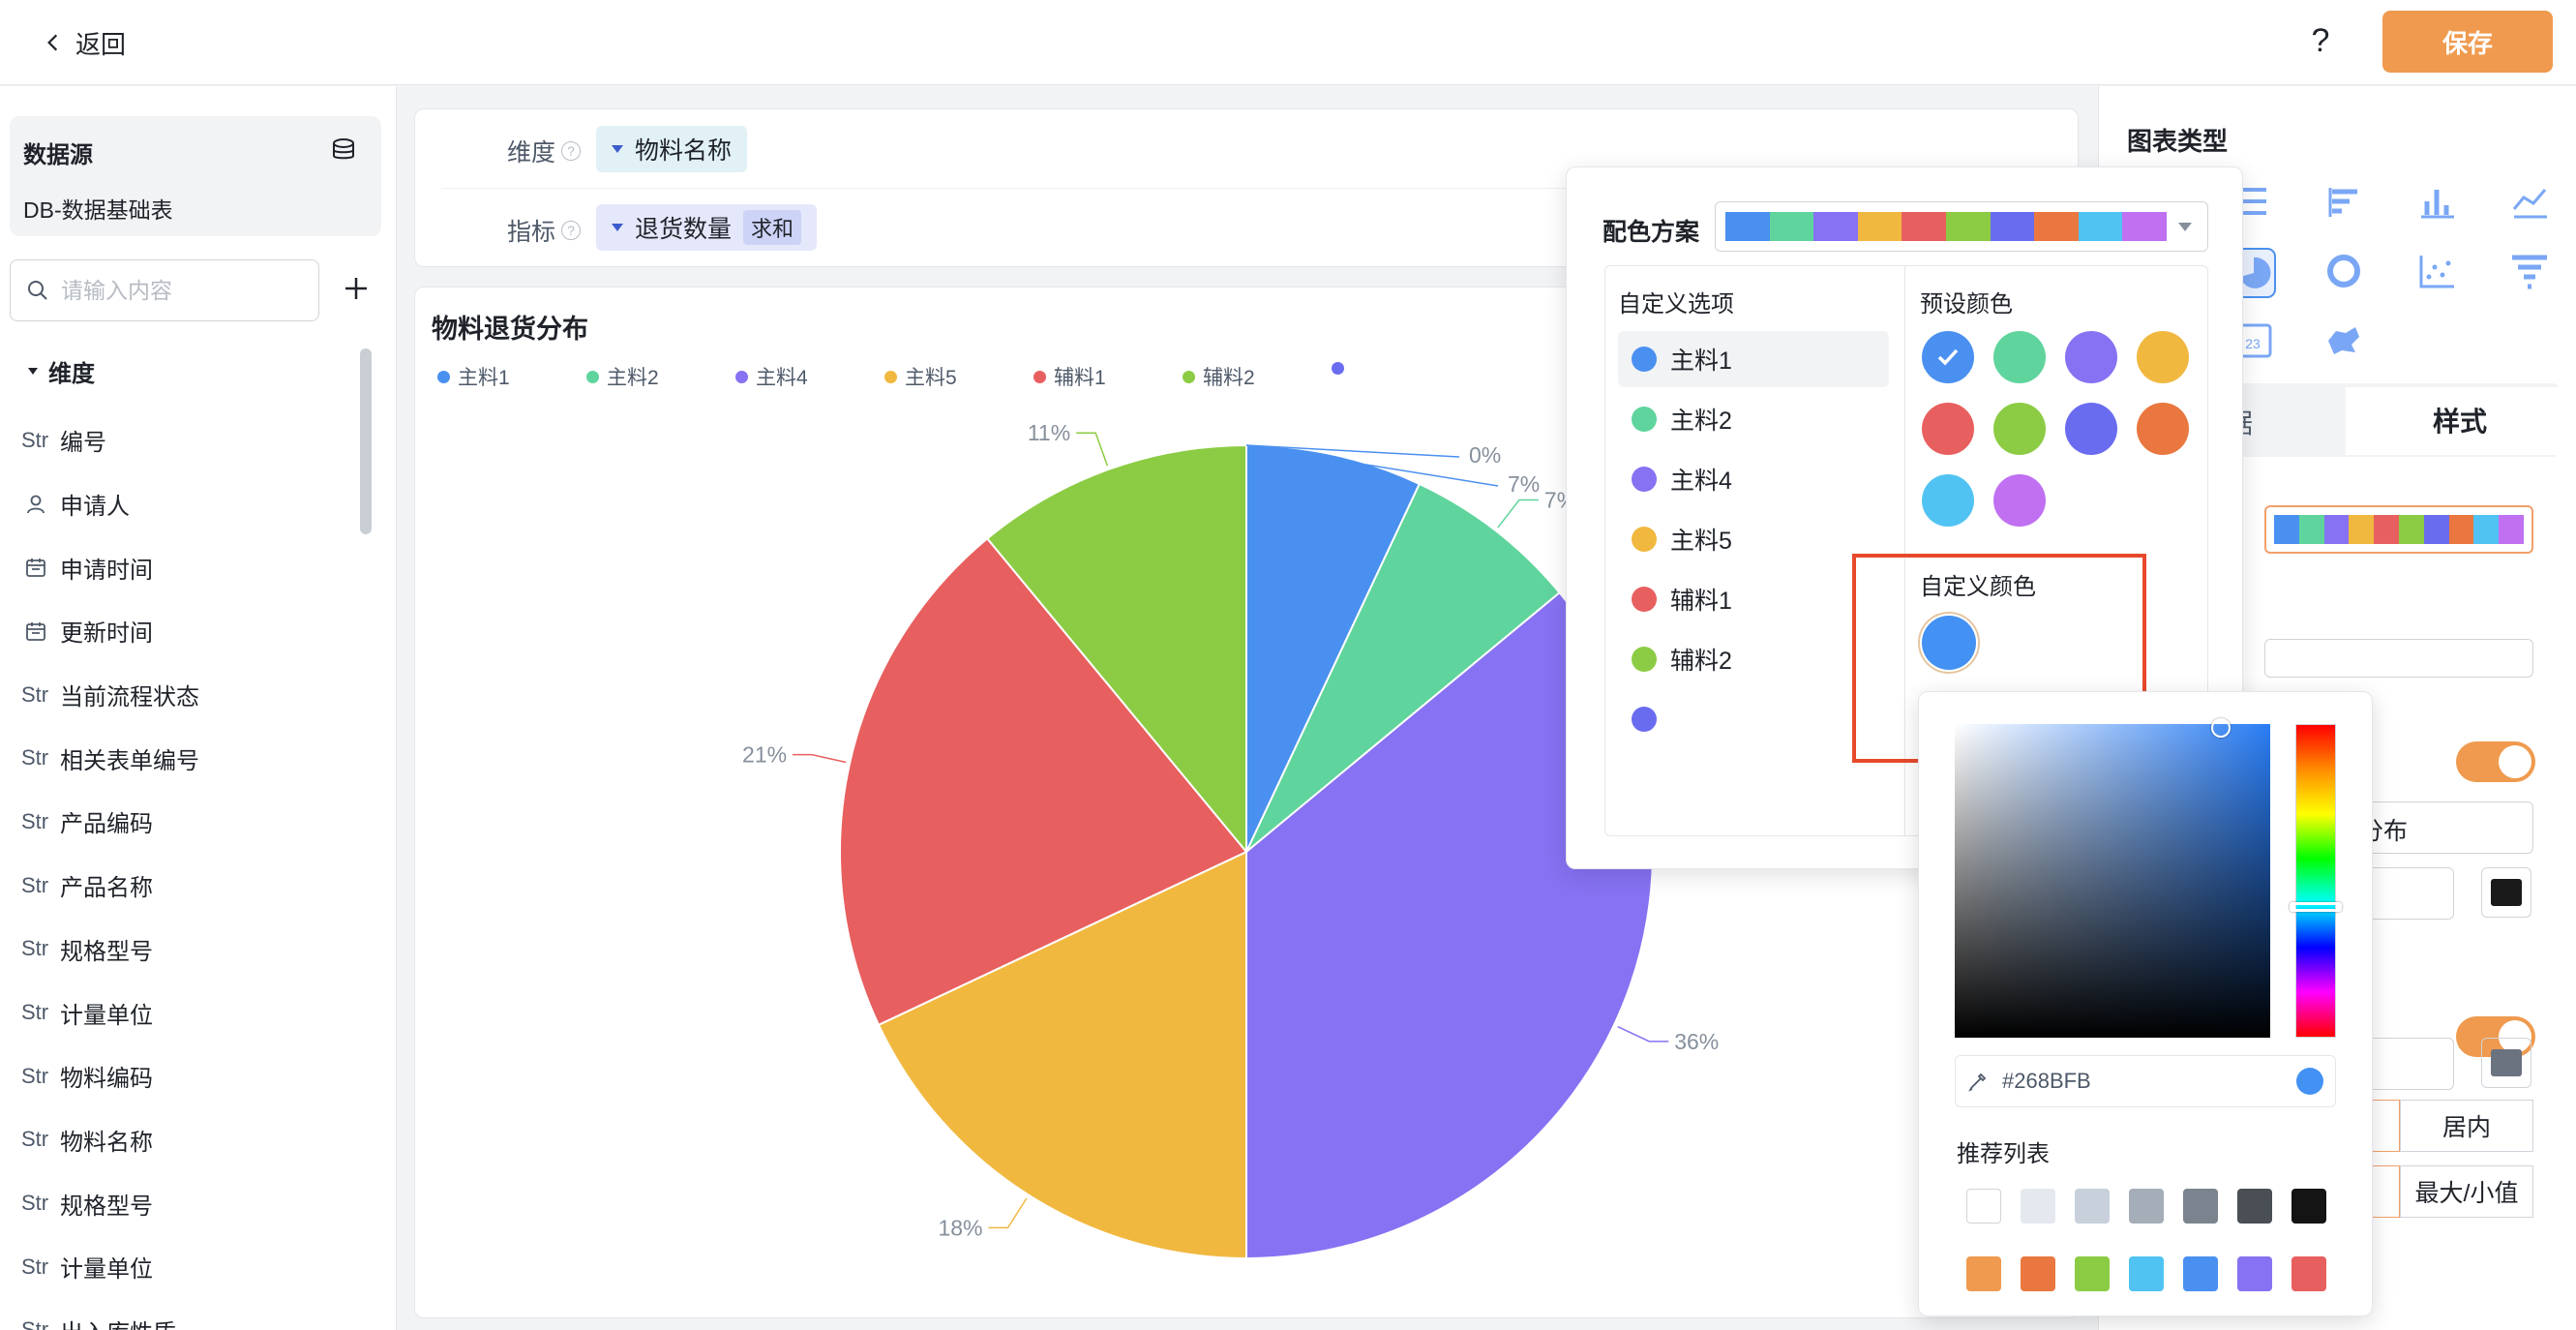 This screenshot has height=1330, width=2576. Describe the element at coordinates (2467, 42) in the screenshot. I see `save-button: 保存` at that location.